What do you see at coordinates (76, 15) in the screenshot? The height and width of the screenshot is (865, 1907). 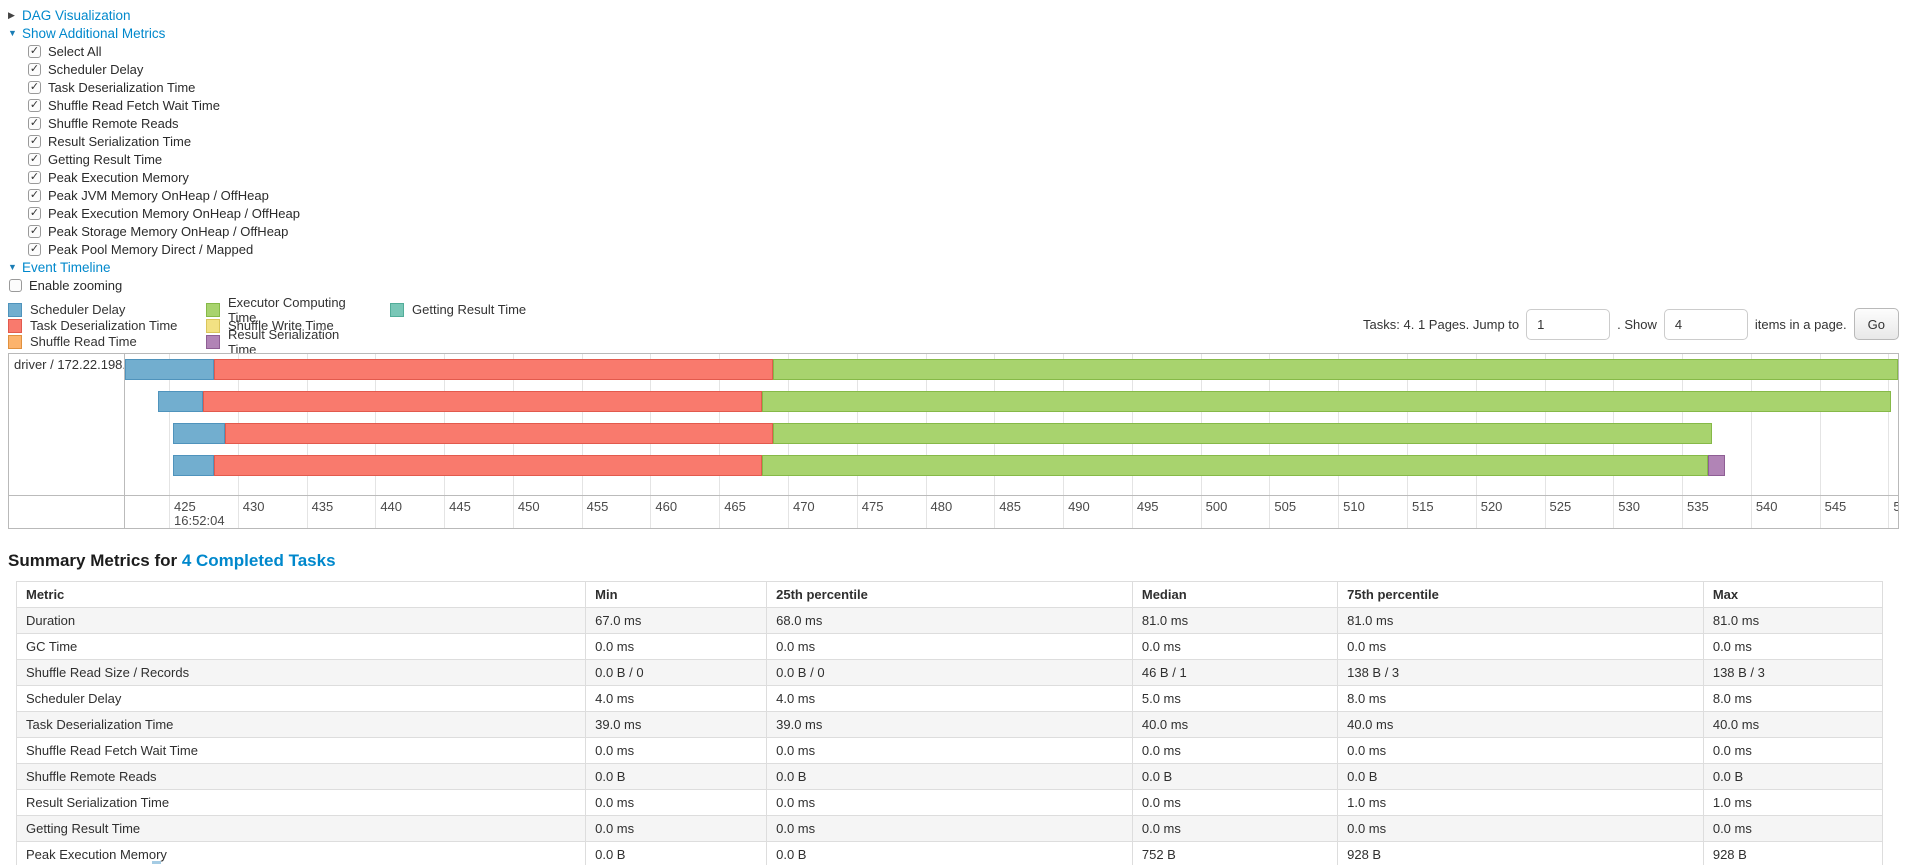 I see `dag-visualization-link: DAG Visualization` at bounding box center [76, 15].